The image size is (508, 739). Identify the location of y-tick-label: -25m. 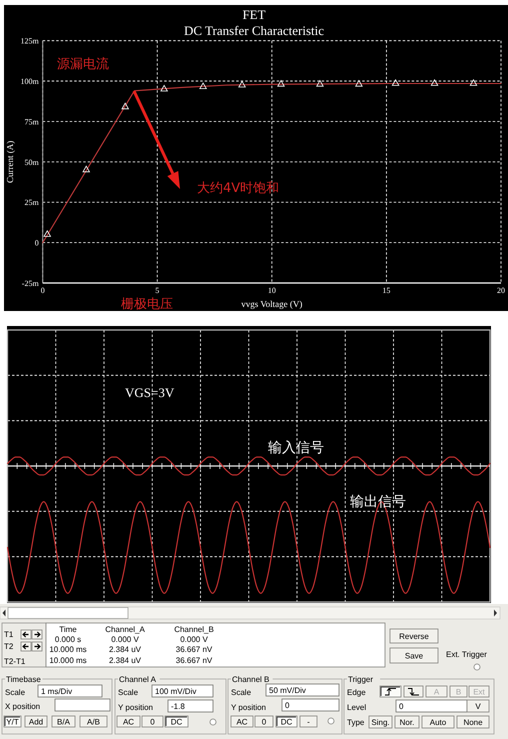
(31, 283).